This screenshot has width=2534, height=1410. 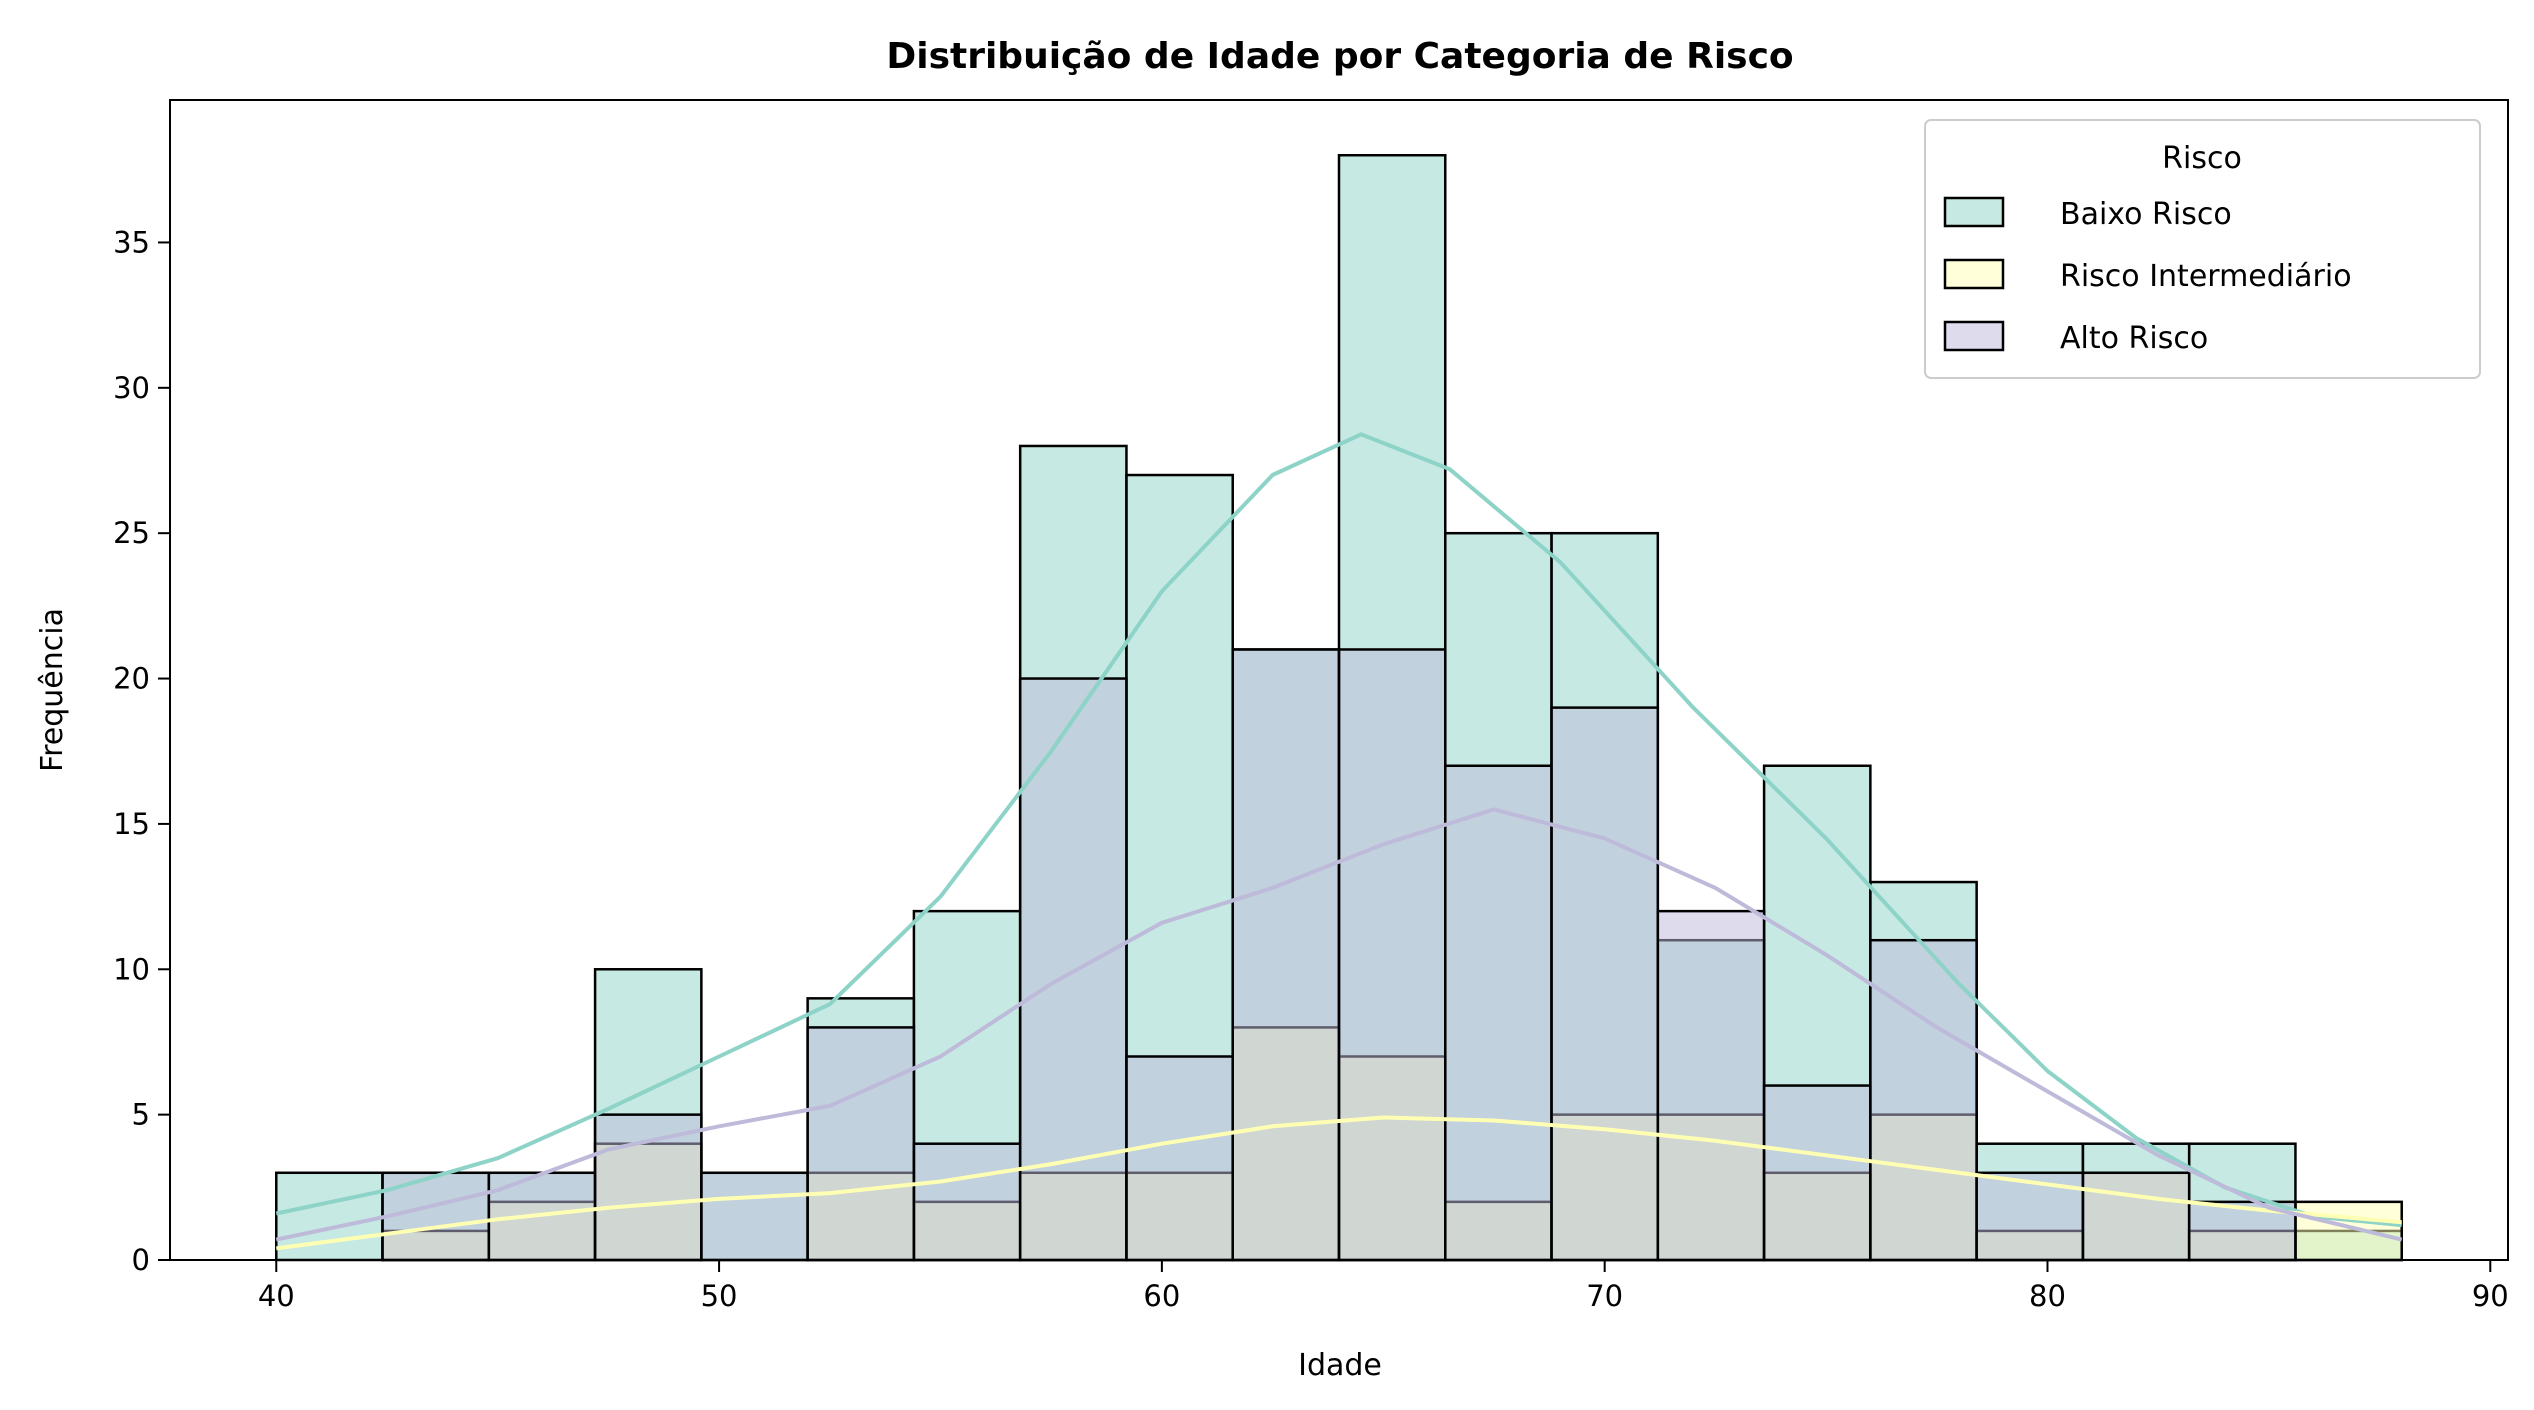 I want to click on legend-label: Baixo Risco, so click(x=2146, y=214).